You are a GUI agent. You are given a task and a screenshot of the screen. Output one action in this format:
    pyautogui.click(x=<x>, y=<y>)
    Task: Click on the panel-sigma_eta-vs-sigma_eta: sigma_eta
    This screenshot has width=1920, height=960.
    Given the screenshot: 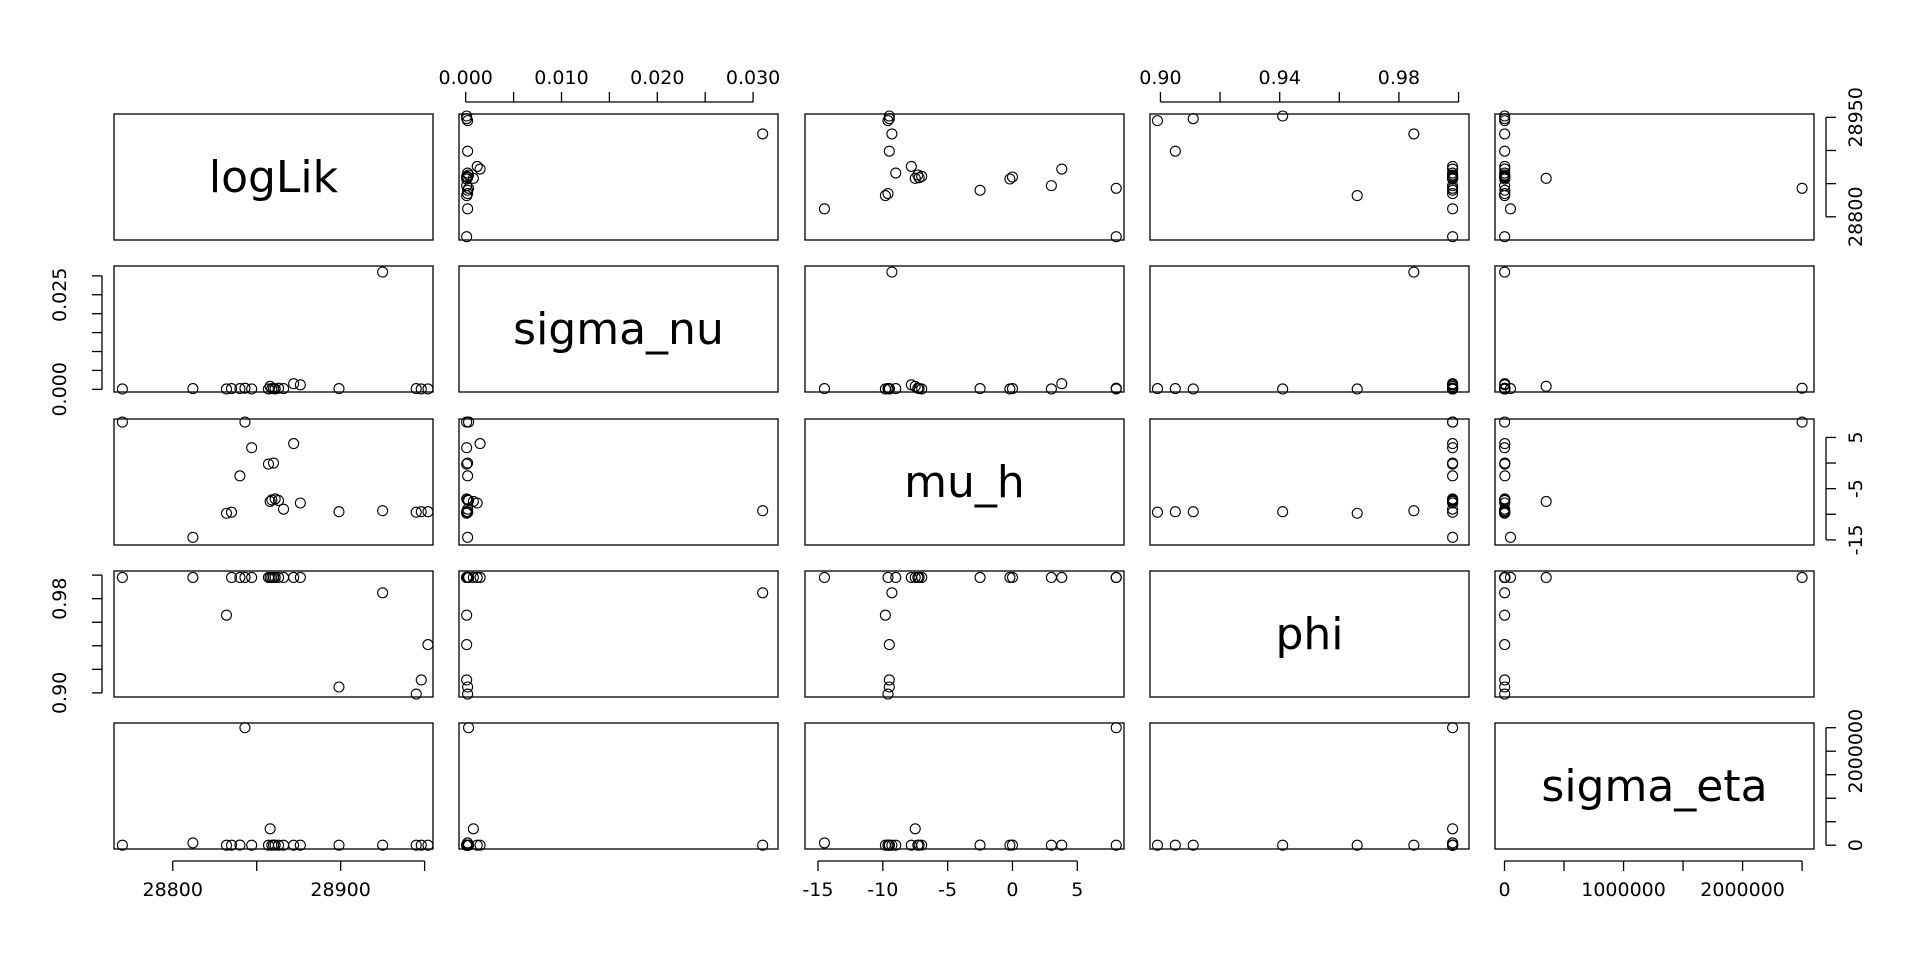 What is the action you would take?
    pyautogui.click(x=1654, y=786)
    